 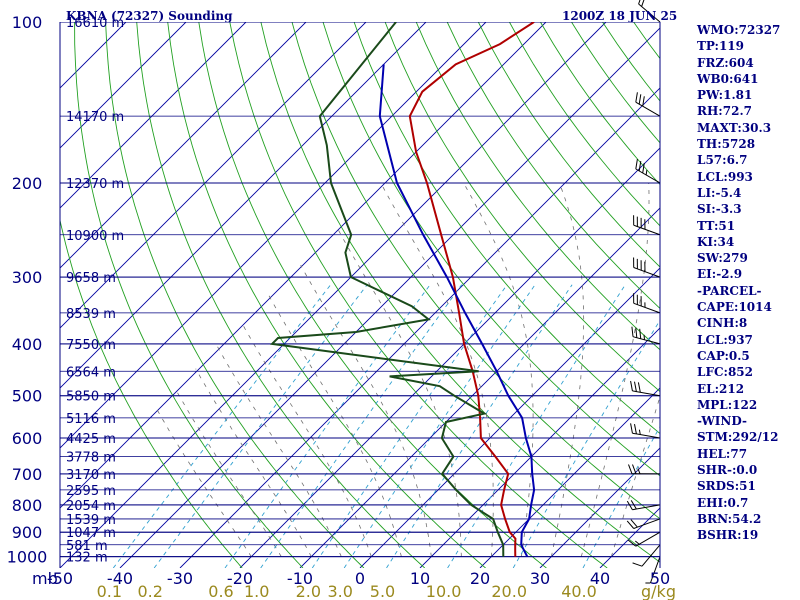 I want to click on height-label: 4425 m, so click(x=91, y=439).